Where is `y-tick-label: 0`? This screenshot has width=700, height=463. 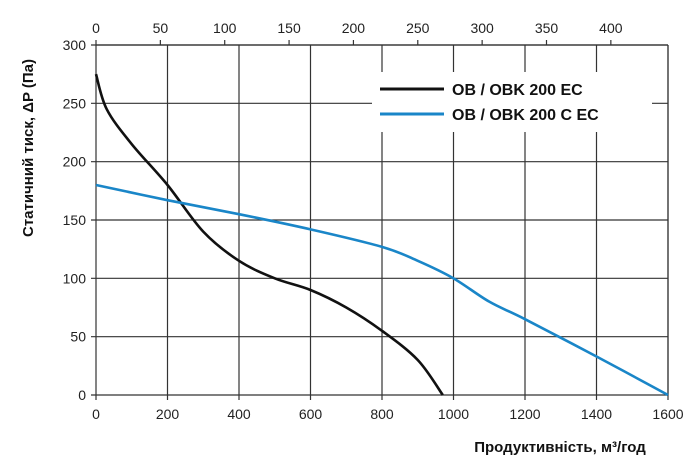 y-tick-label: 0 is located at coordinates (82, 395).